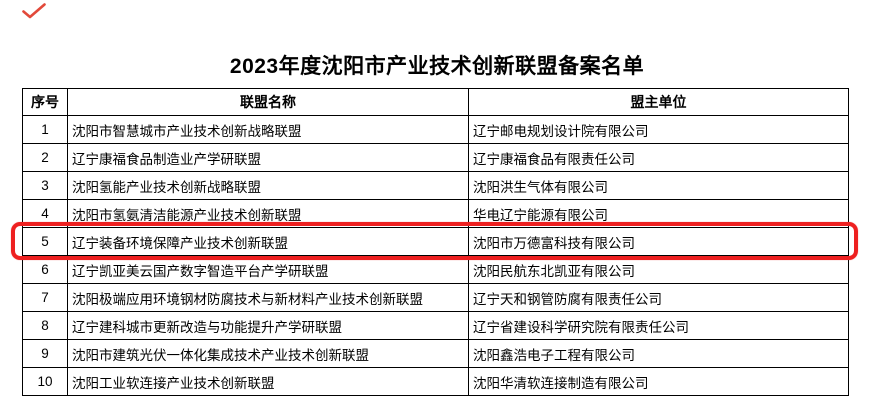 The width and height of the screenshot is (874, 402). Describe the element at coordinates (268, 353) in the screenshot. I see `alliance-name-cell: 沈阳市建筑光伏一体化集成技术产业技术创新联盟` at that location.